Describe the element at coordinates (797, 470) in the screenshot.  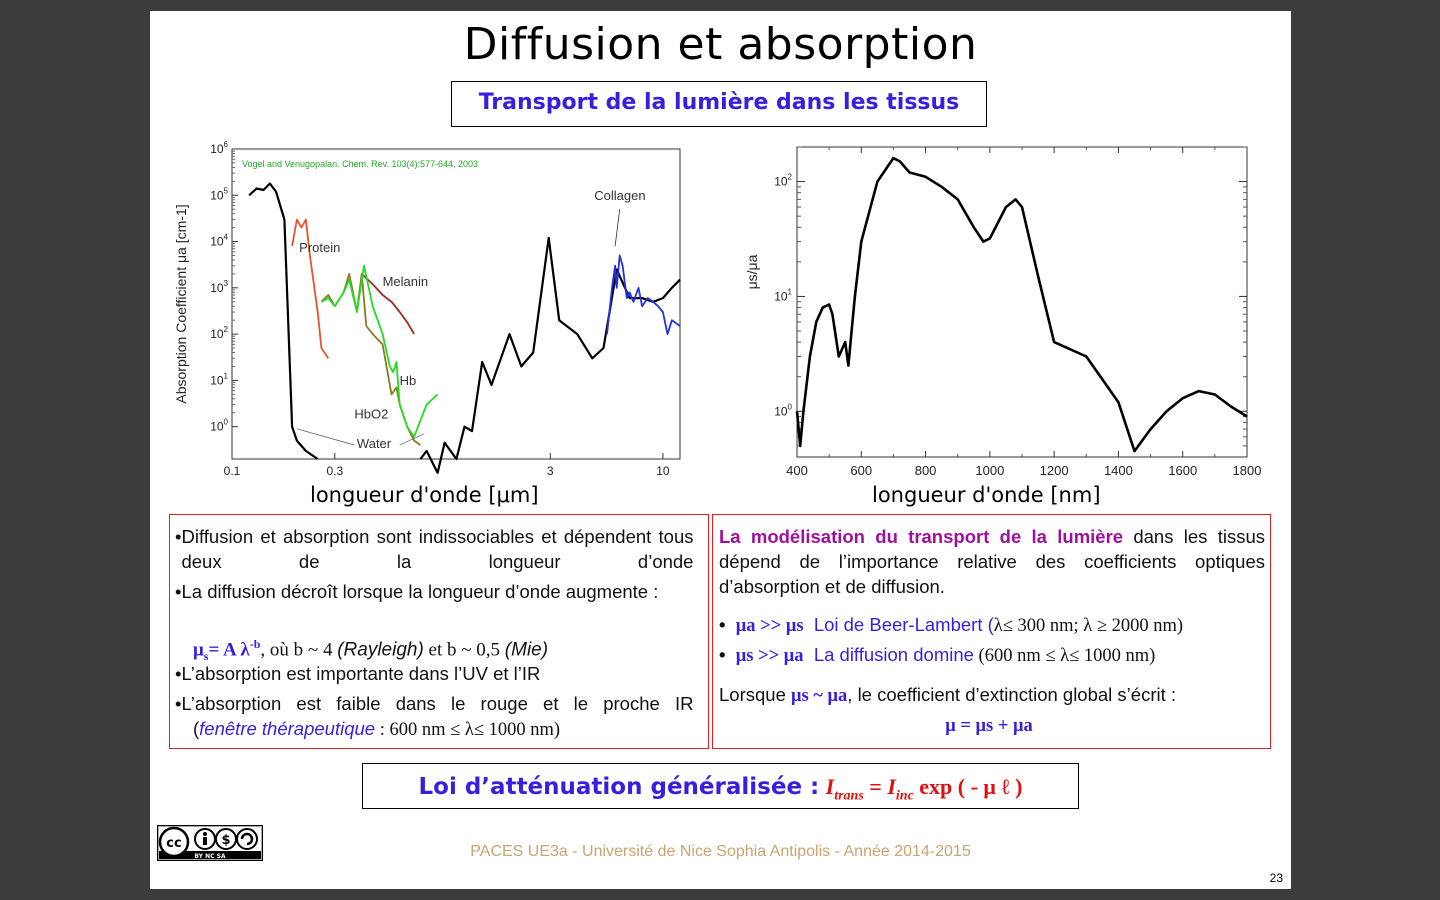
I see `chart2-xtick-label: 400` at that location.